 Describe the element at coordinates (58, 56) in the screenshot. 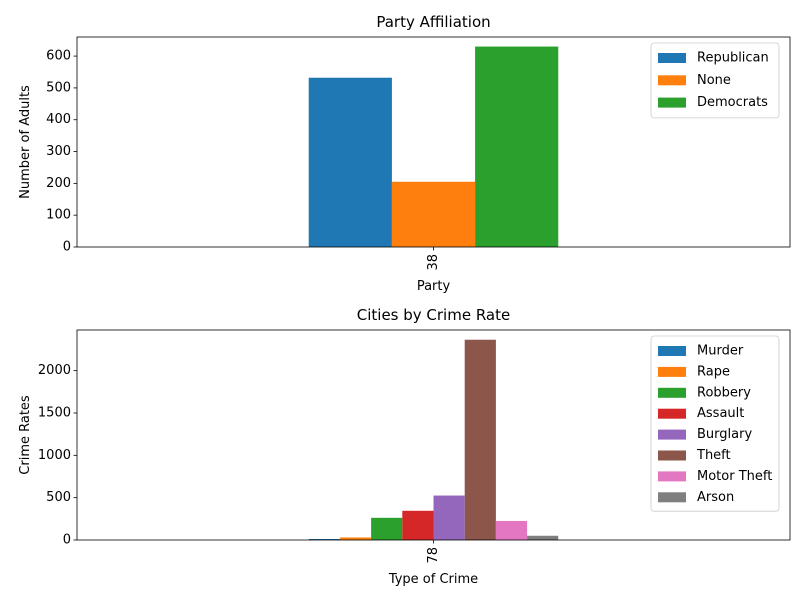

I see `y-tick-label: 600` at that location.